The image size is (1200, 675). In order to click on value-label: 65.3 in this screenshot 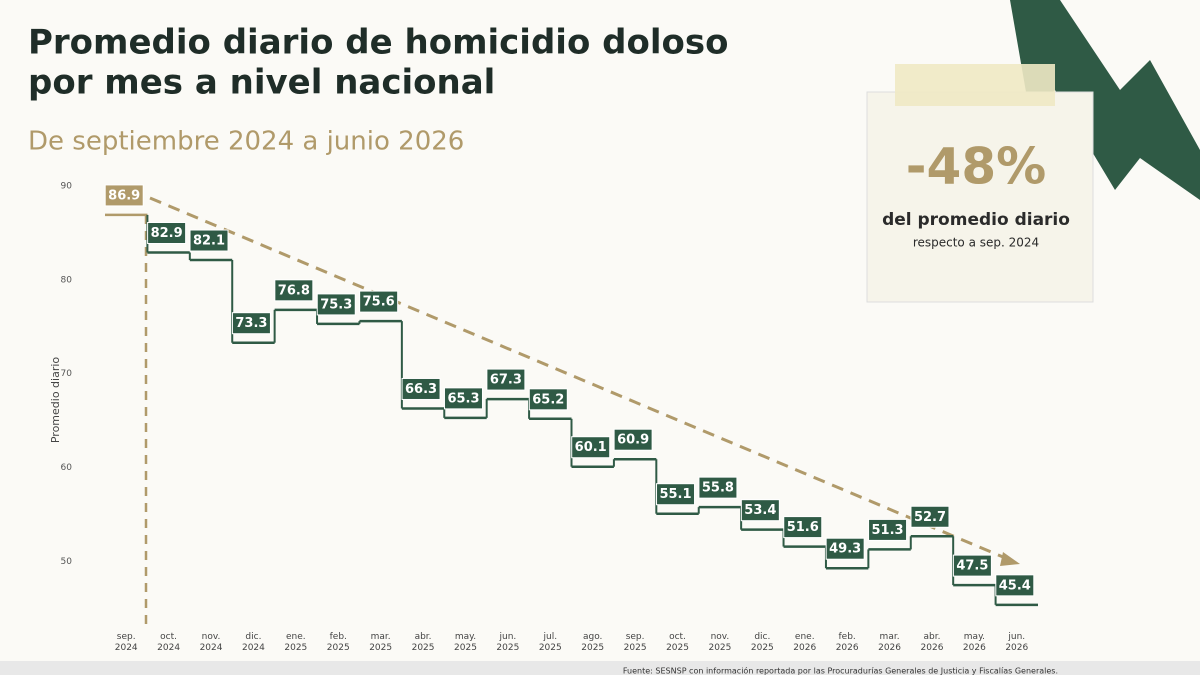, I will do `click(463, 398)`.